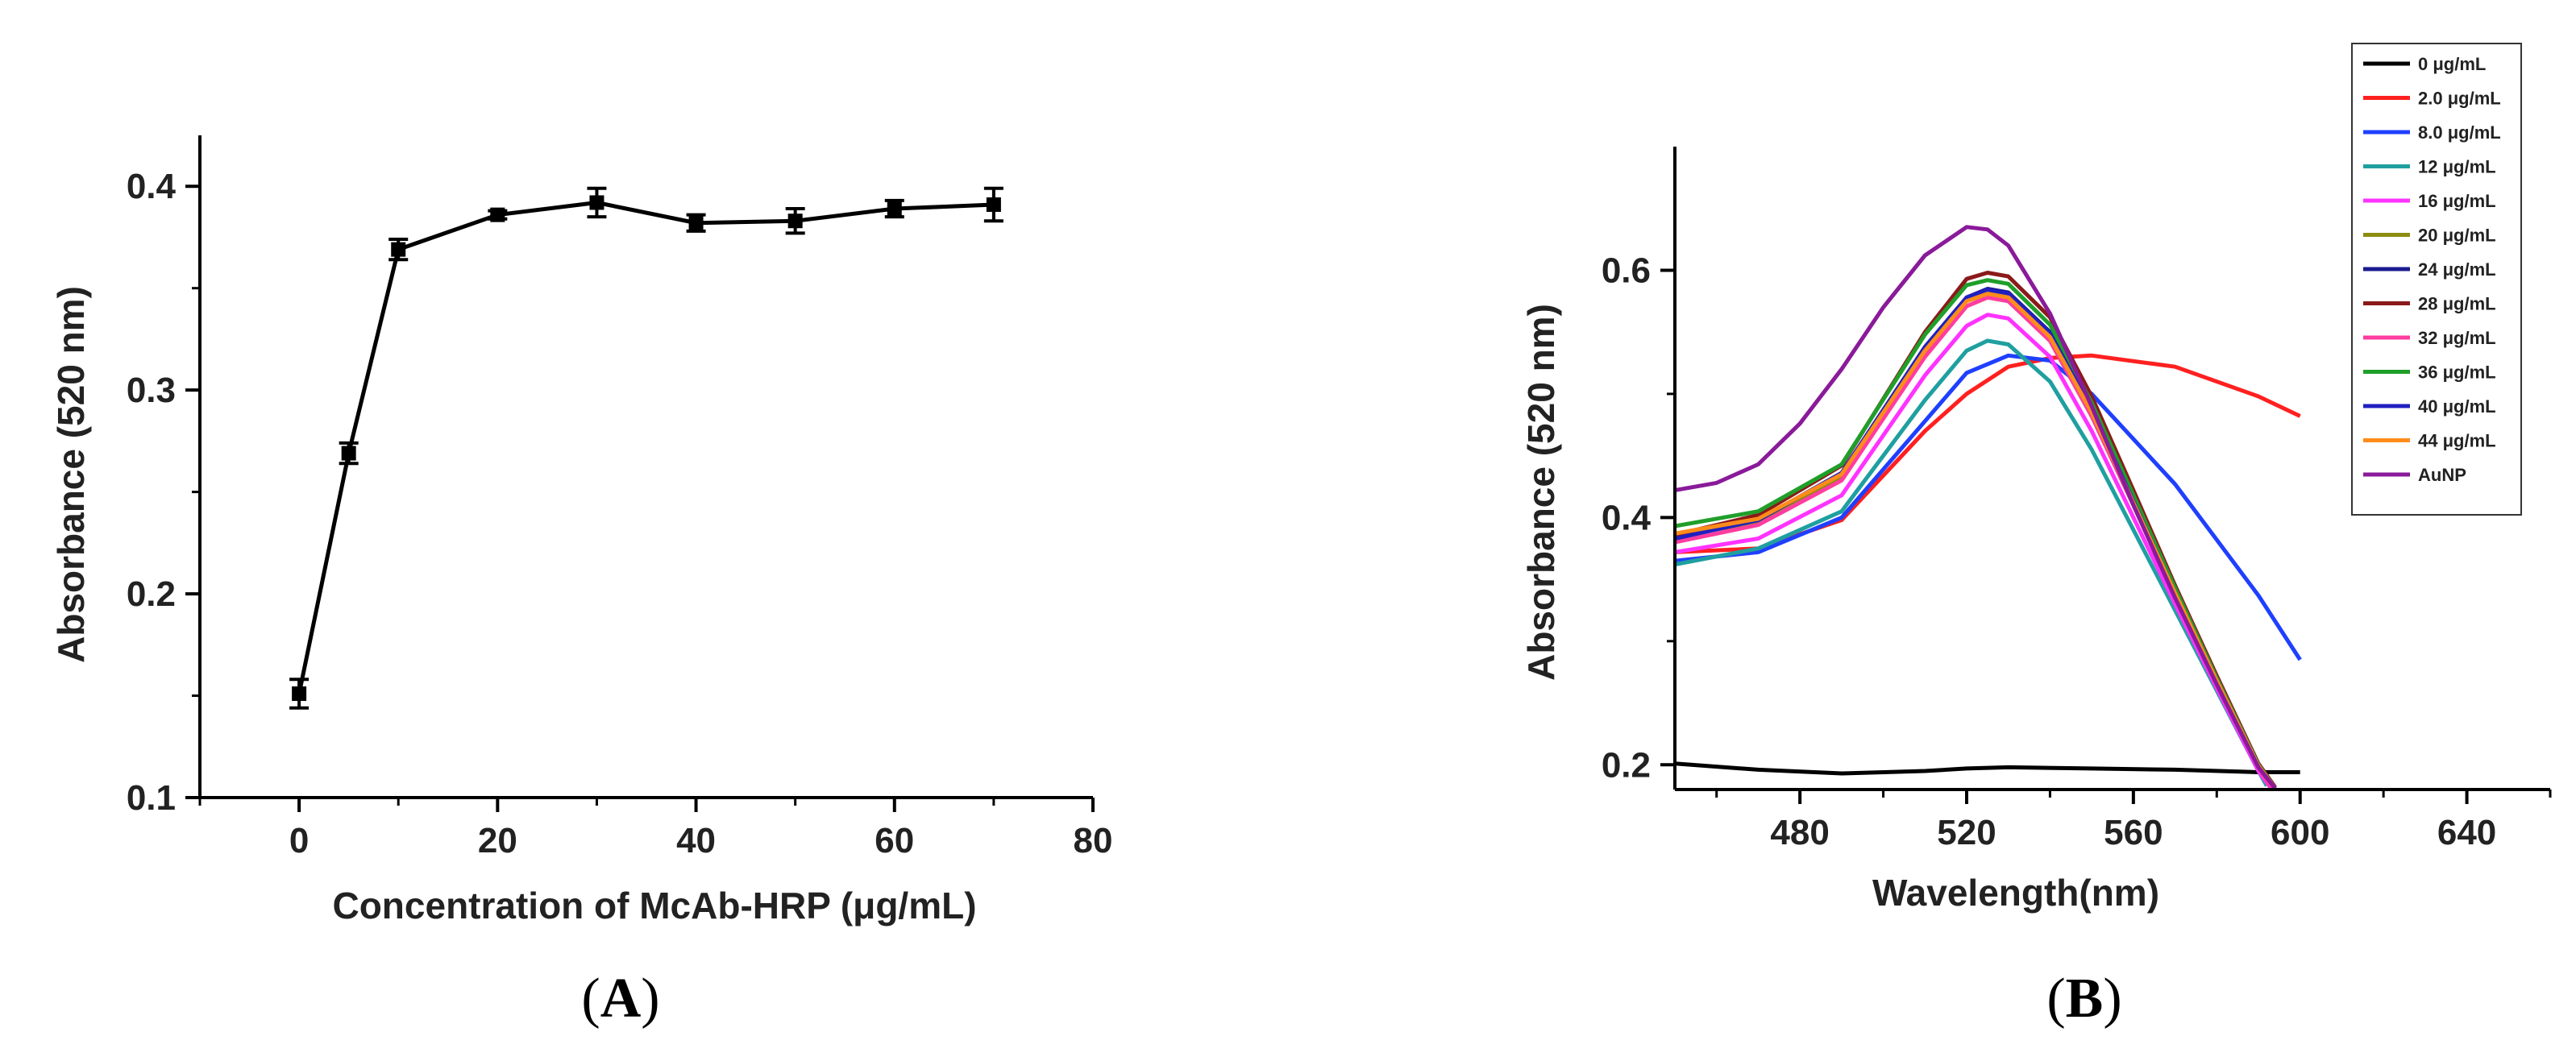  I want to click on plot-area, so click(1988, 508).